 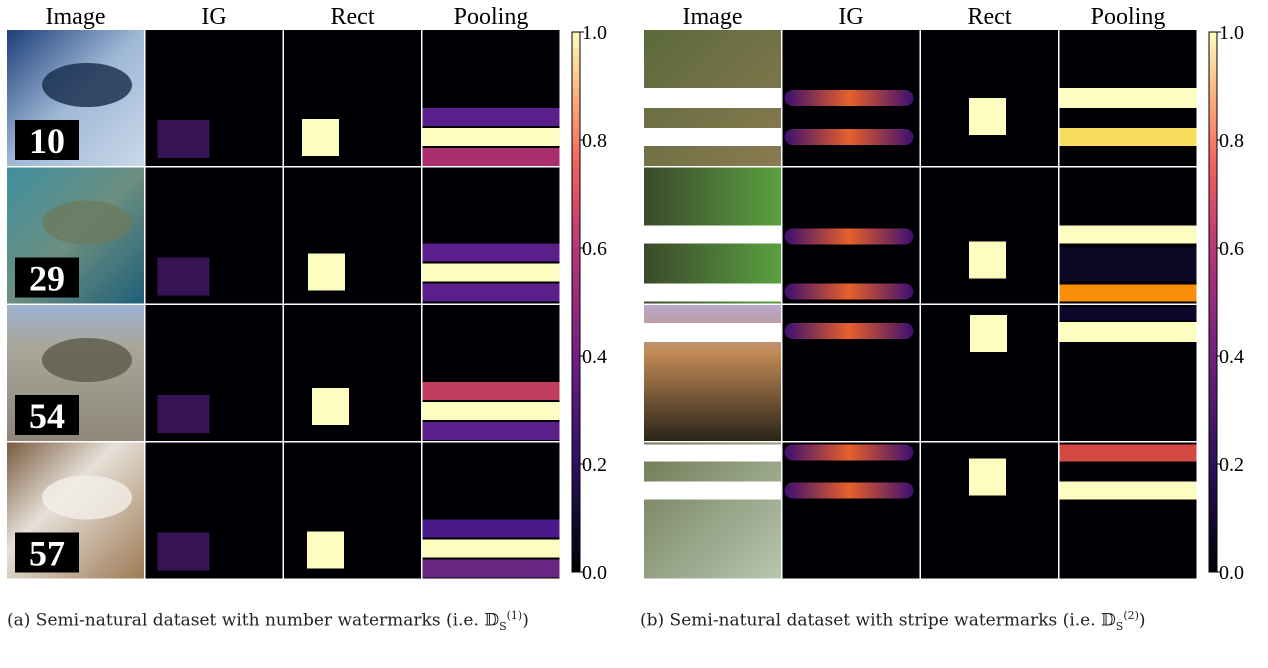 What do you see at coordinates (851, 510) in the screenshot?
I see `ig-map` at bounding box center [851, 510].